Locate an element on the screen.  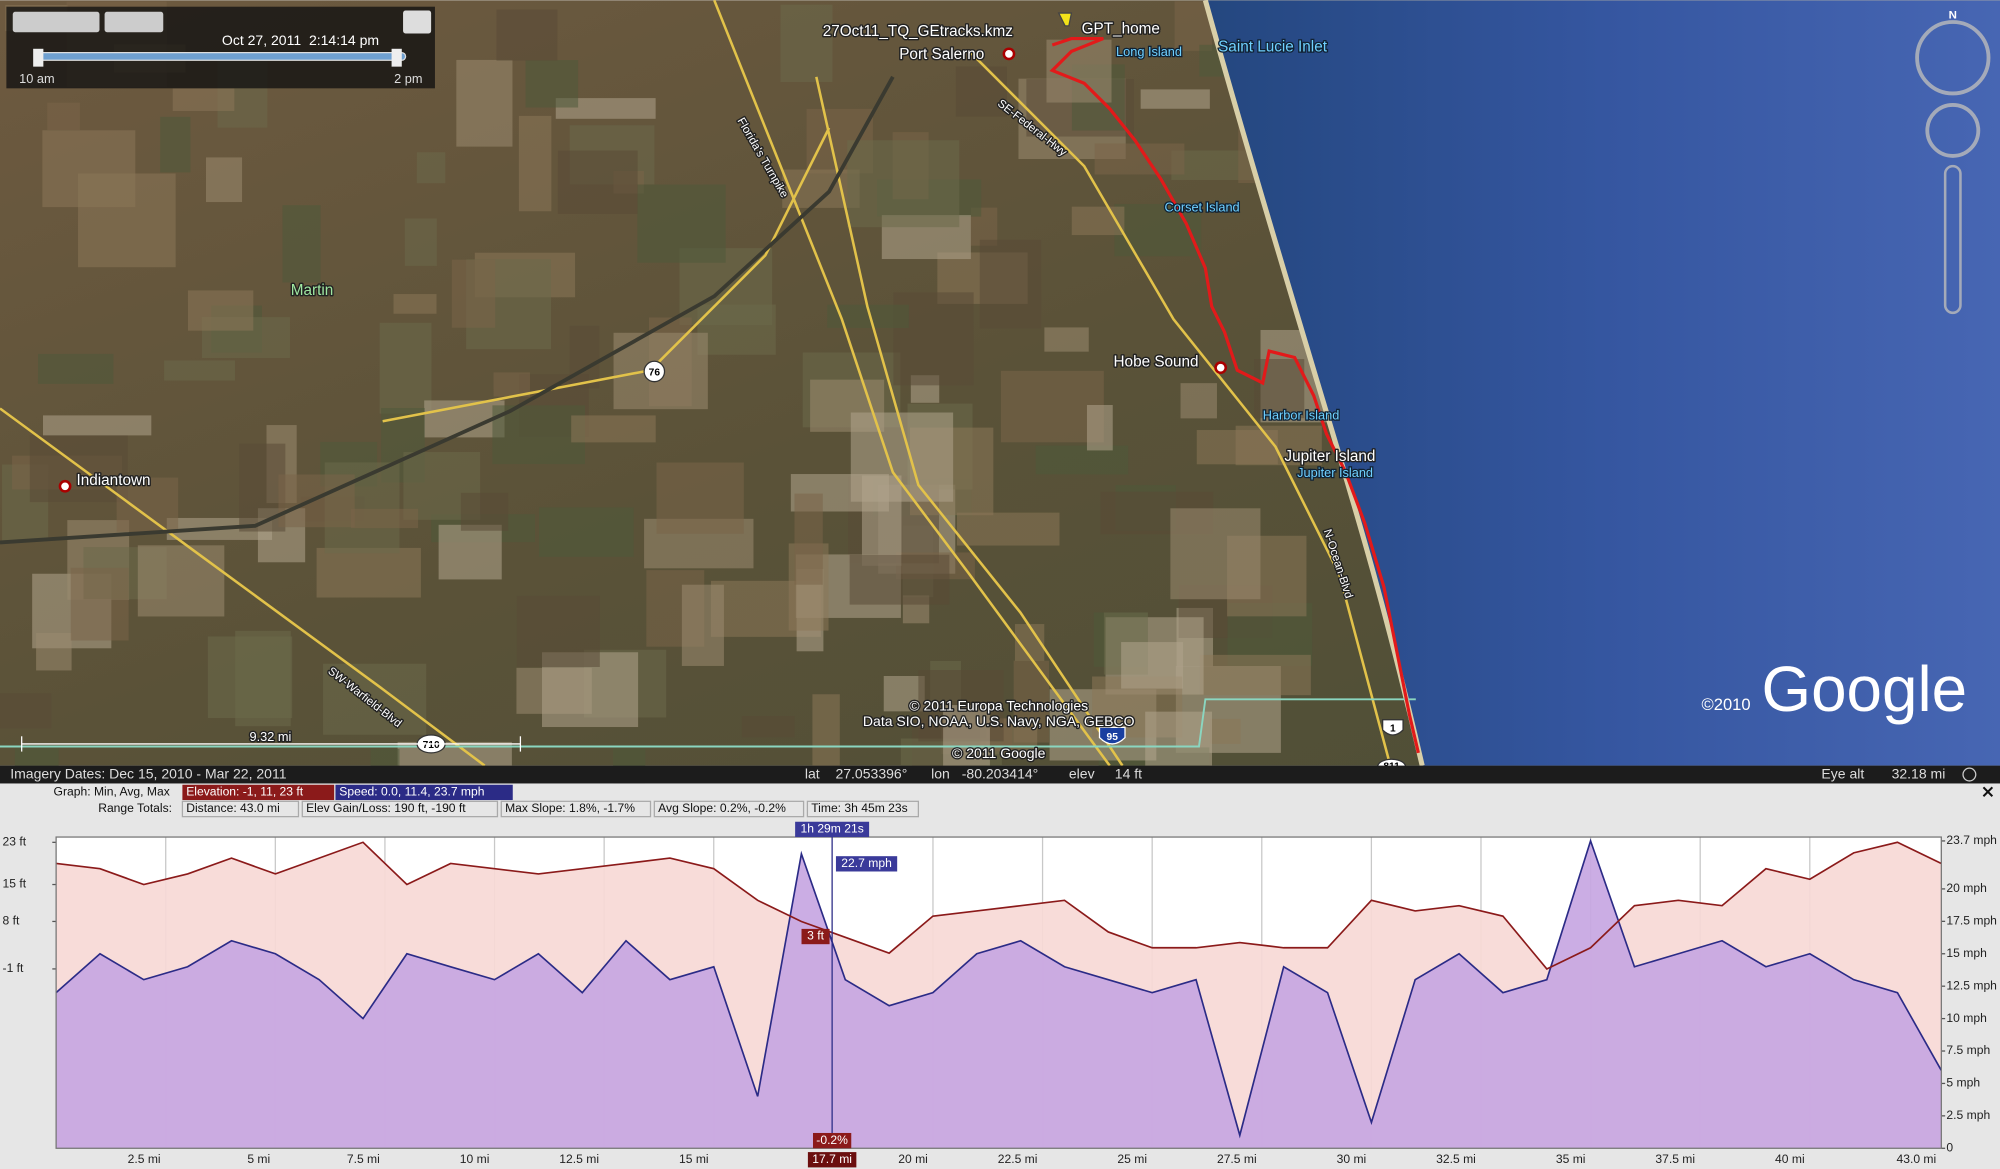
route-number: 76 is located at coordinates (655, 372).